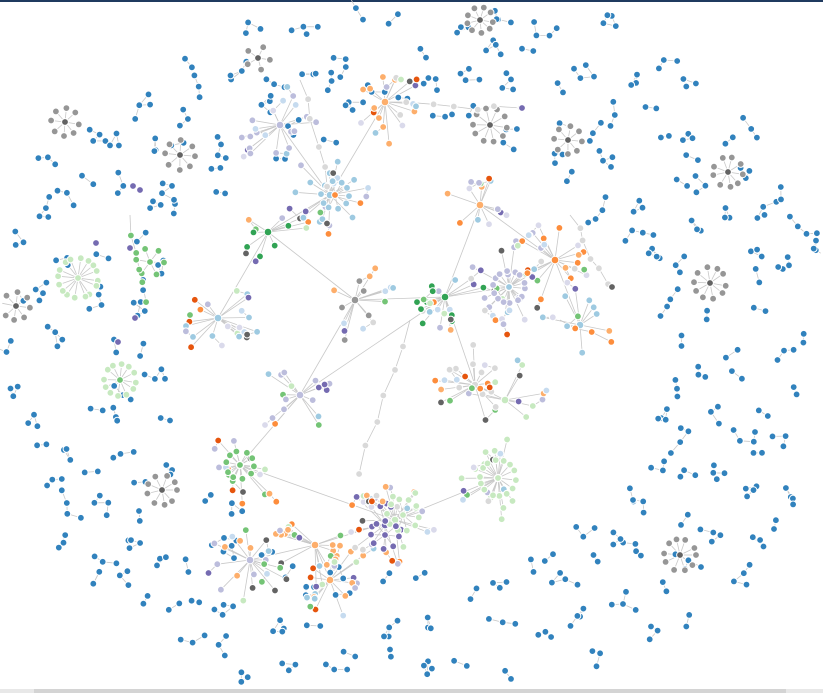  What do you see at coordinates (410, 691) in the screenshot?
I see `horizontal-scrollbar-thumb` at bounding box center [410, 691].